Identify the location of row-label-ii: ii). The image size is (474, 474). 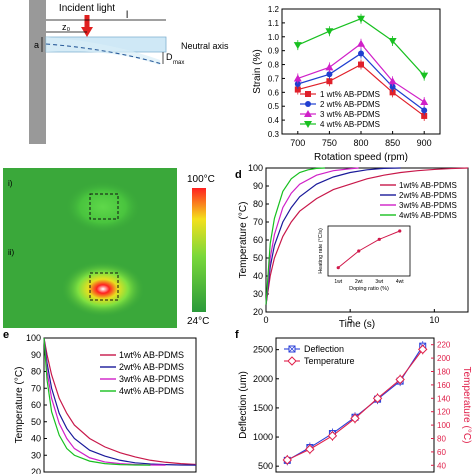
(11, 252).